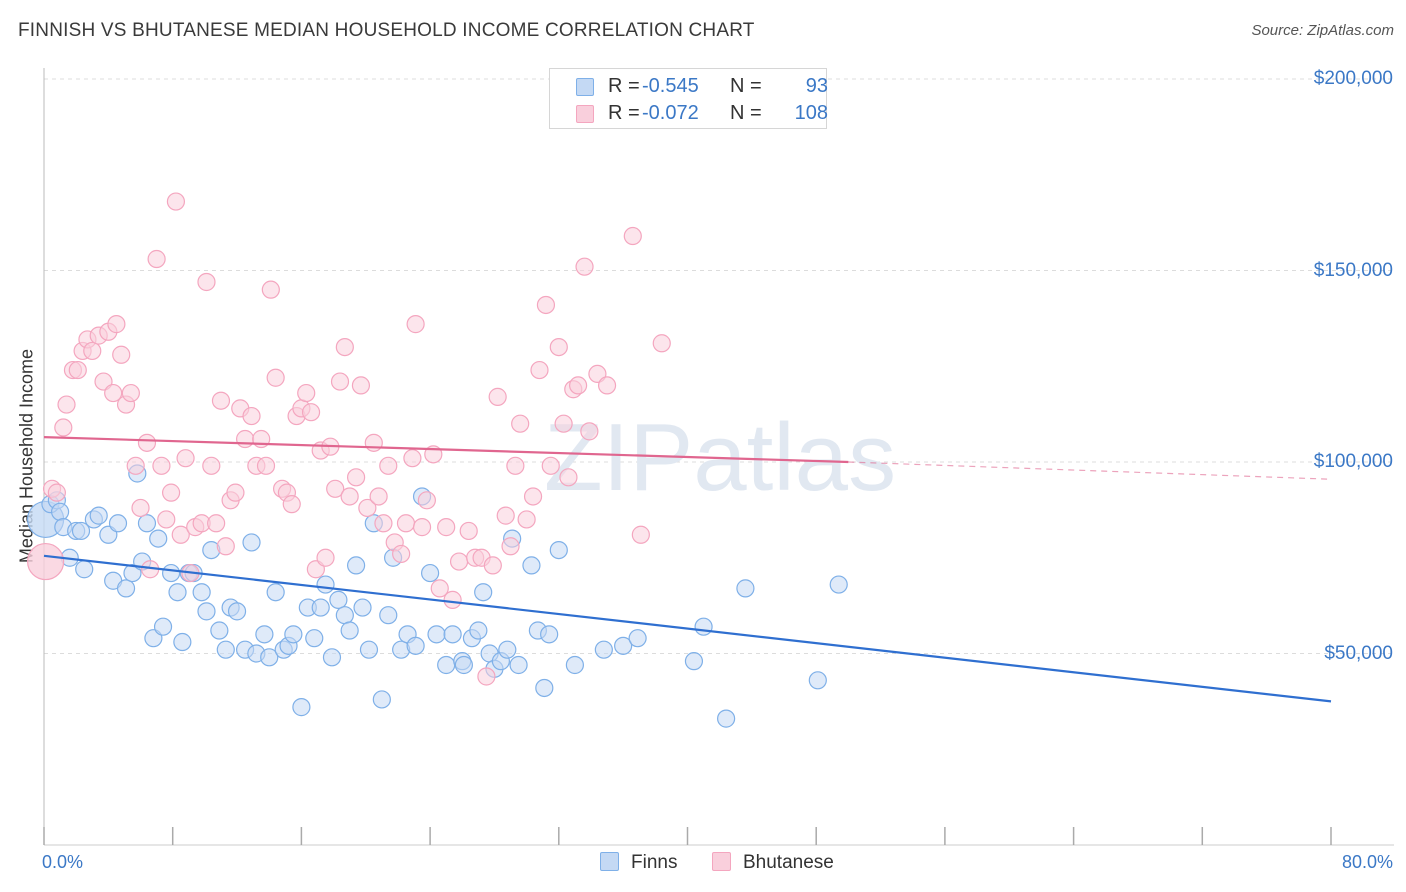 The height and width of the screenshot is (892, 1406). What do you see at coordinates (63, 862) in the screenshot?
I see `x-tick-label-min: 0.0%` at bounding box center [63, 862].